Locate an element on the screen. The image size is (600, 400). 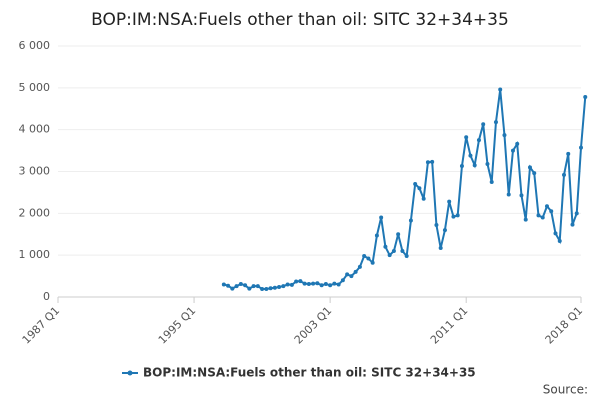
x-tick-label: 2011 Q1 is located at coordinates (449, 325).